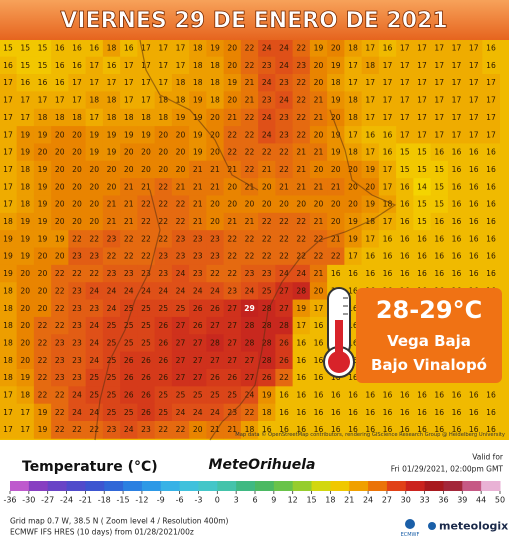  Describe the element at coordinates (254, 20) in the screenshot. I see `title-banner` at that location.